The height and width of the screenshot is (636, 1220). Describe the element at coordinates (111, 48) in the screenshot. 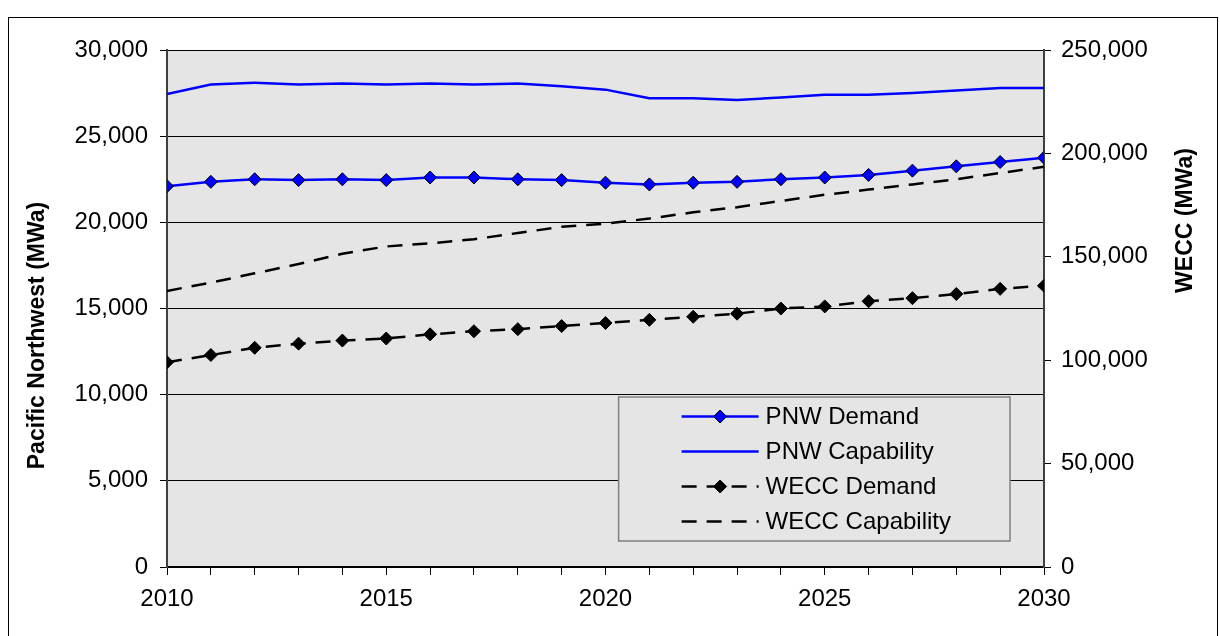

I see `y-tick-label: 30,000` at that location.